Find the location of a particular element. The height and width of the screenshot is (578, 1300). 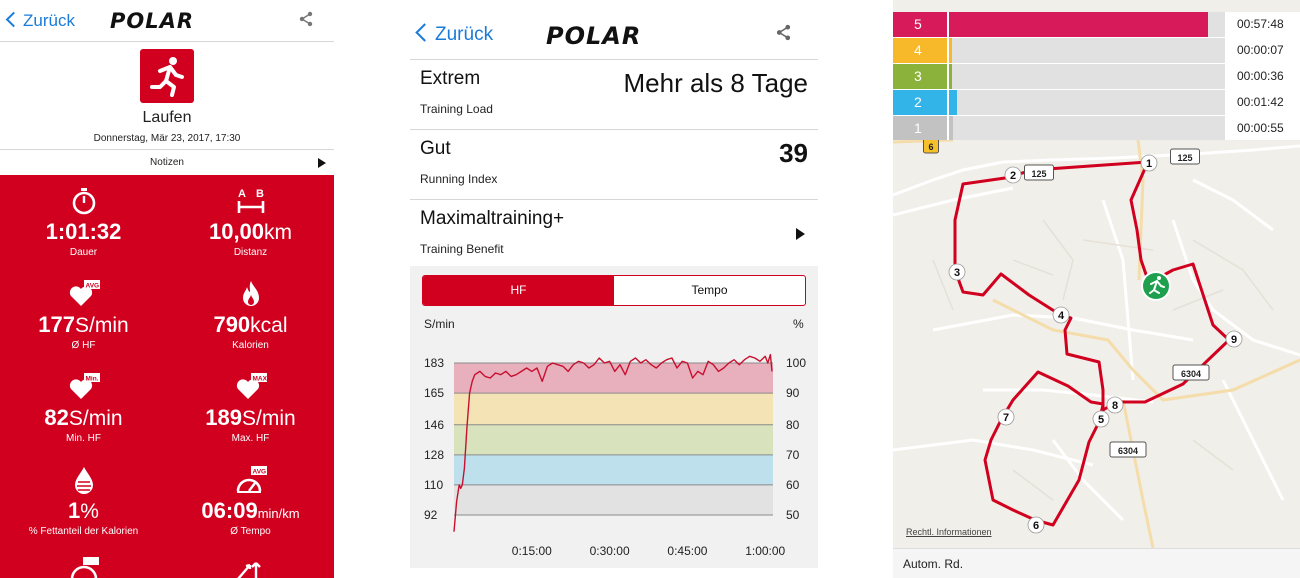

km-marker: 1 is located at coordinates (1149, 163).